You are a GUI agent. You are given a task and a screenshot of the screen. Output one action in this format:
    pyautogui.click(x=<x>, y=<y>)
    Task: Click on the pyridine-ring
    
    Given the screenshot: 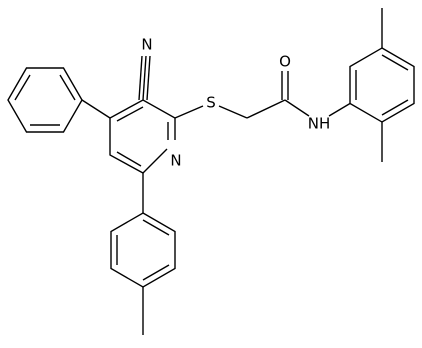 What is the action you would take?
    pyautogui.click(x=142, y=136)
    